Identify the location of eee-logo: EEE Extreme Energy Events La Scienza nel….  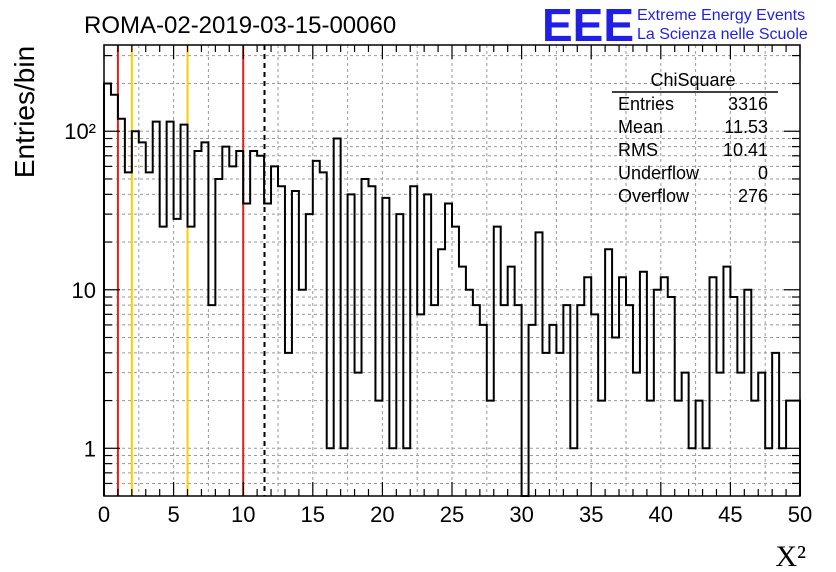
(675, 25).